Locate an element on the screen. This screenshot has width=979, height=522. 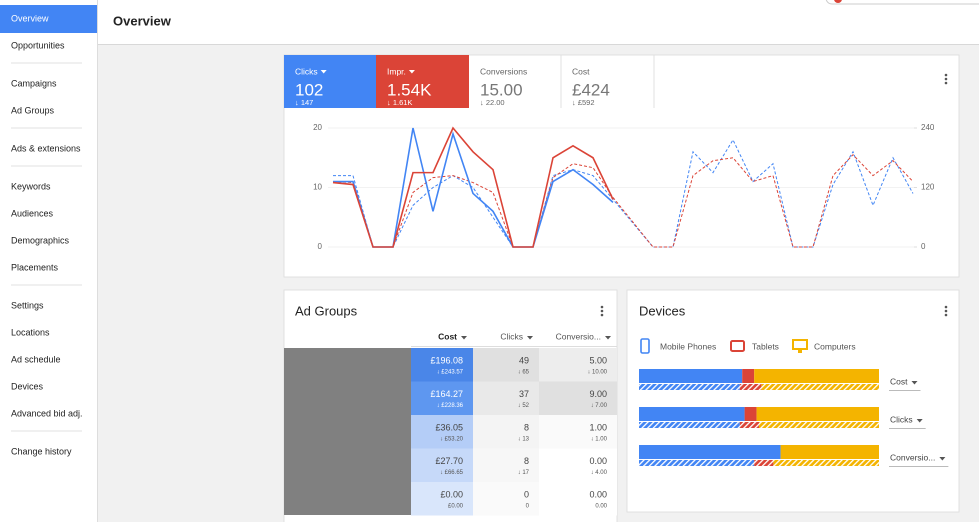
redacted-block is located at coordinates (347, 431).